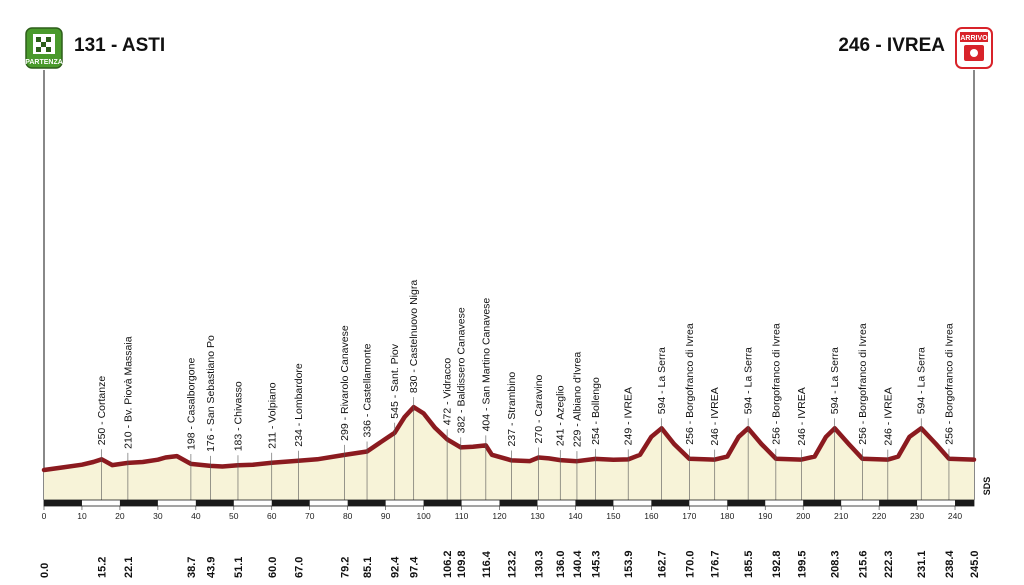  Describe the element at coordinates (44, 516) in the screenshot. I see `x-tick-label: 0` at that location.